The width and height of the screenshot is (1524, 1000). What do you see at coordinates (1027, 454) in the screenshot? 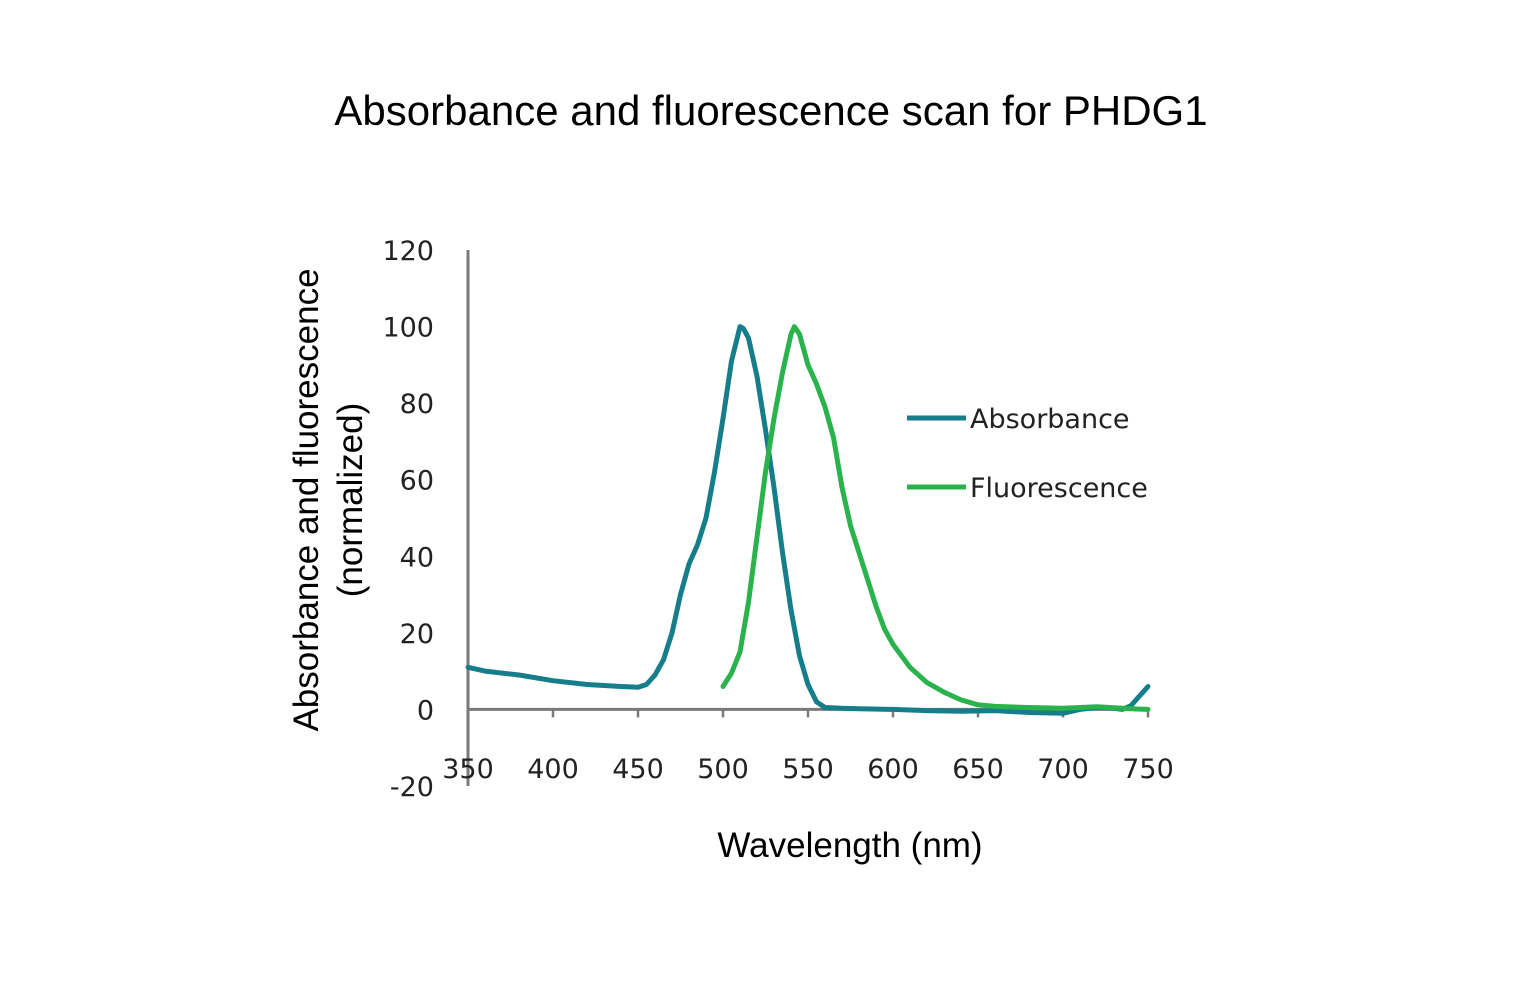
I see `legend: Absorbance Fluorescence` at bounding box center [1027, 454].